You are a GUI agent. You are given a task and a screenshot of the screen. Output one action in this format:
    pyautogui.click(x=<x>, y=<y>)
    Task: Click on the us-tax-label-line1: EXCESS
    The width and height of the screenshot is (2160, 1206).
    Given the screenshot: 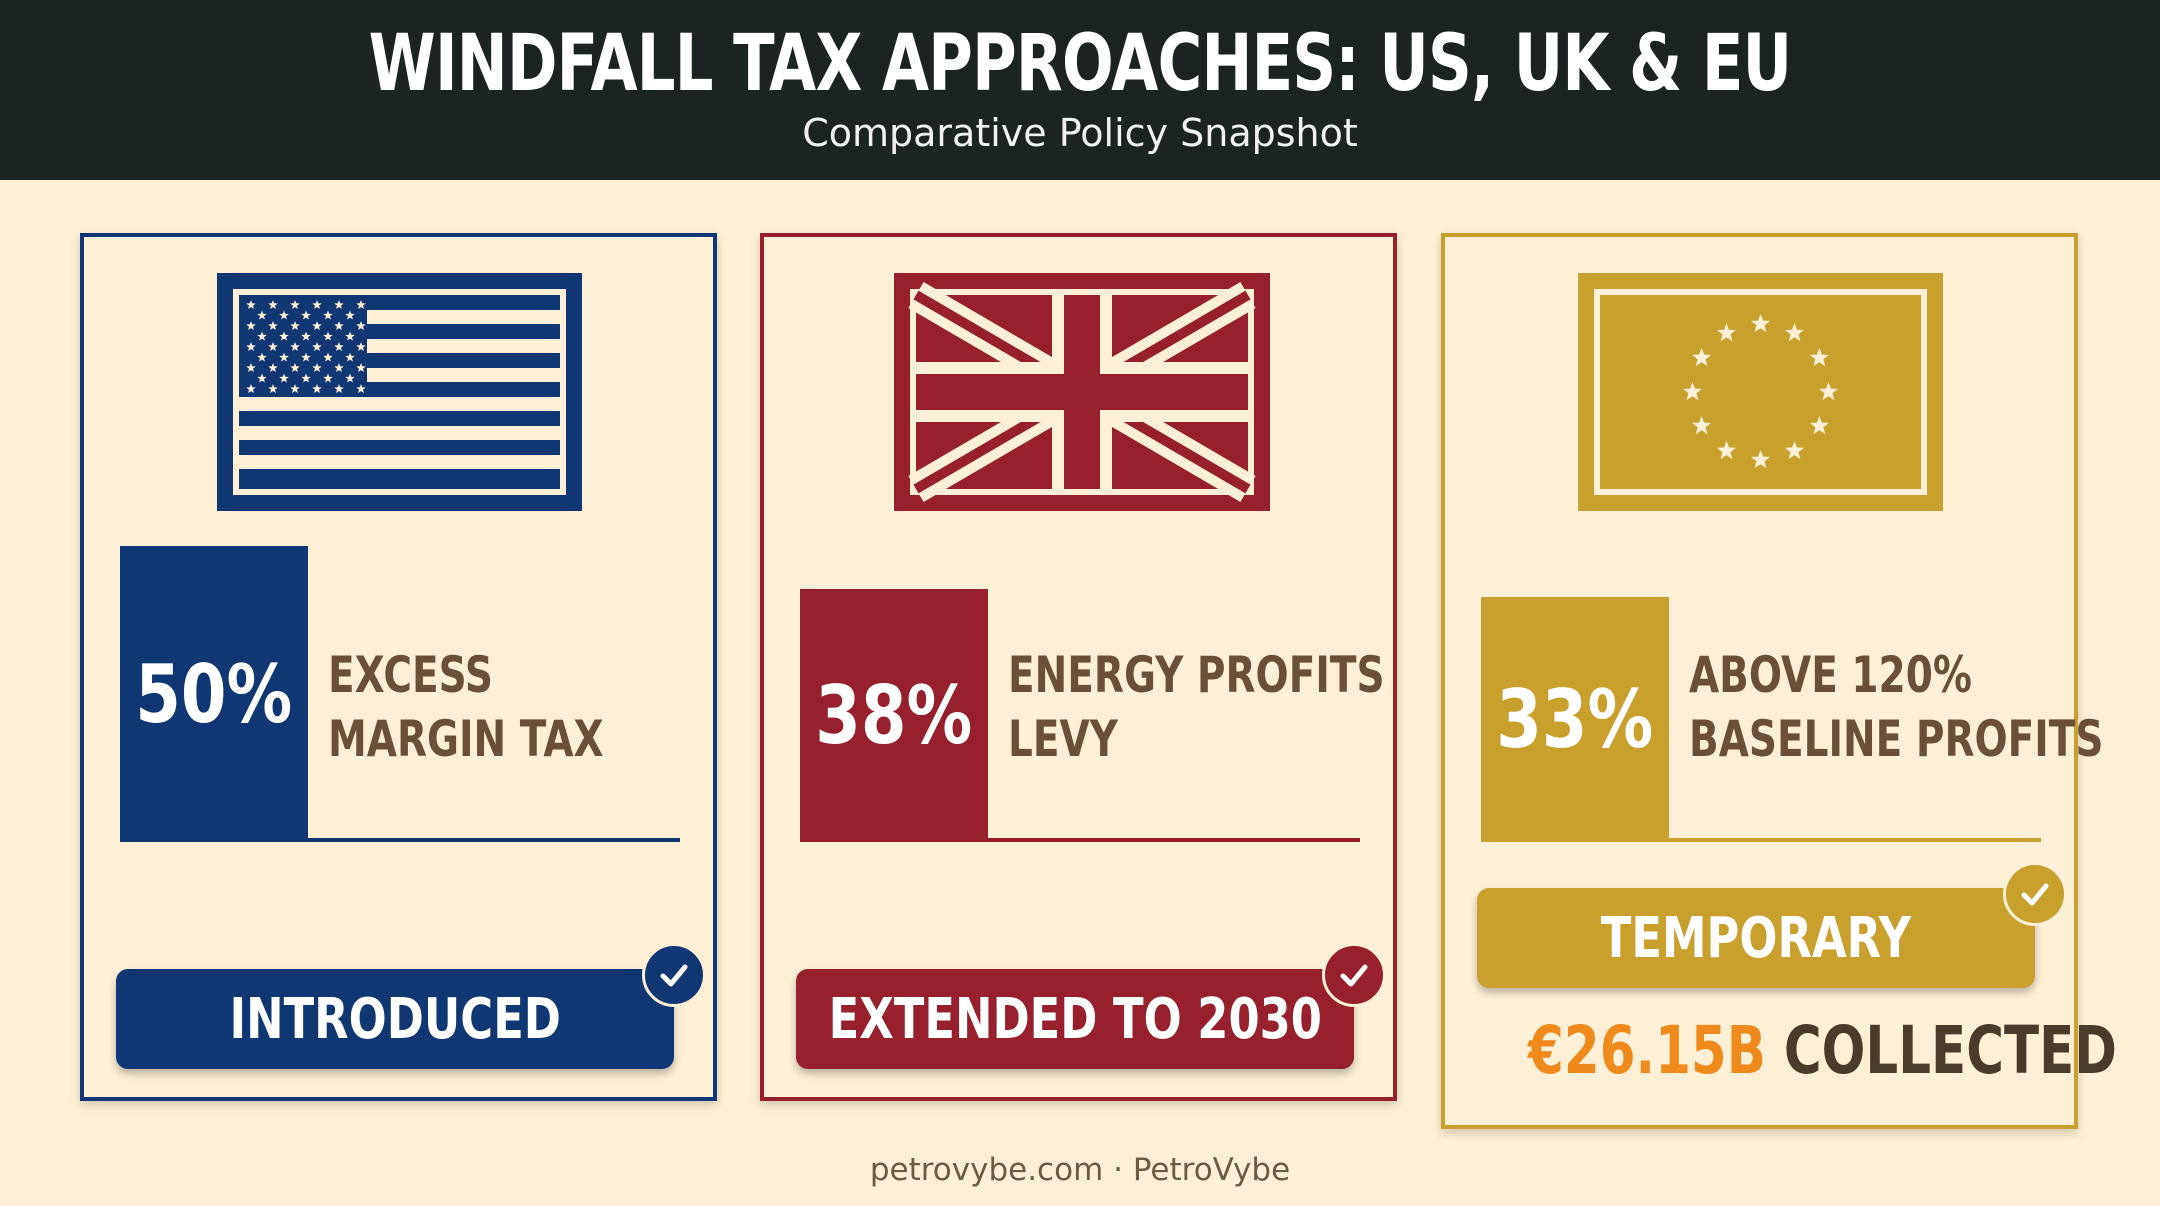 What is the action you would take?
    pyautogui.click(x=411, y=675)
    